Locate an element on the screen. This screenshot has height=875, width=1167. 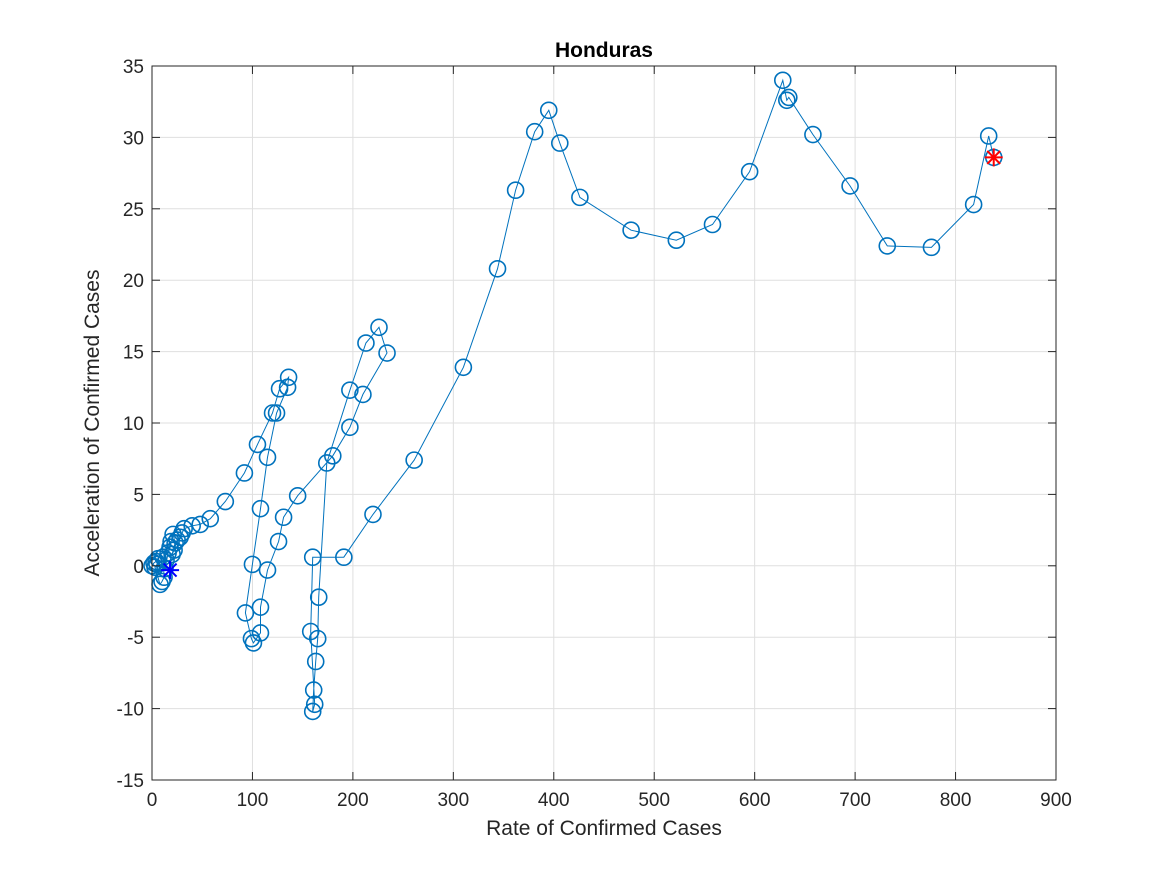
y-tick-label: 25 is located at coordinates (133, 210).